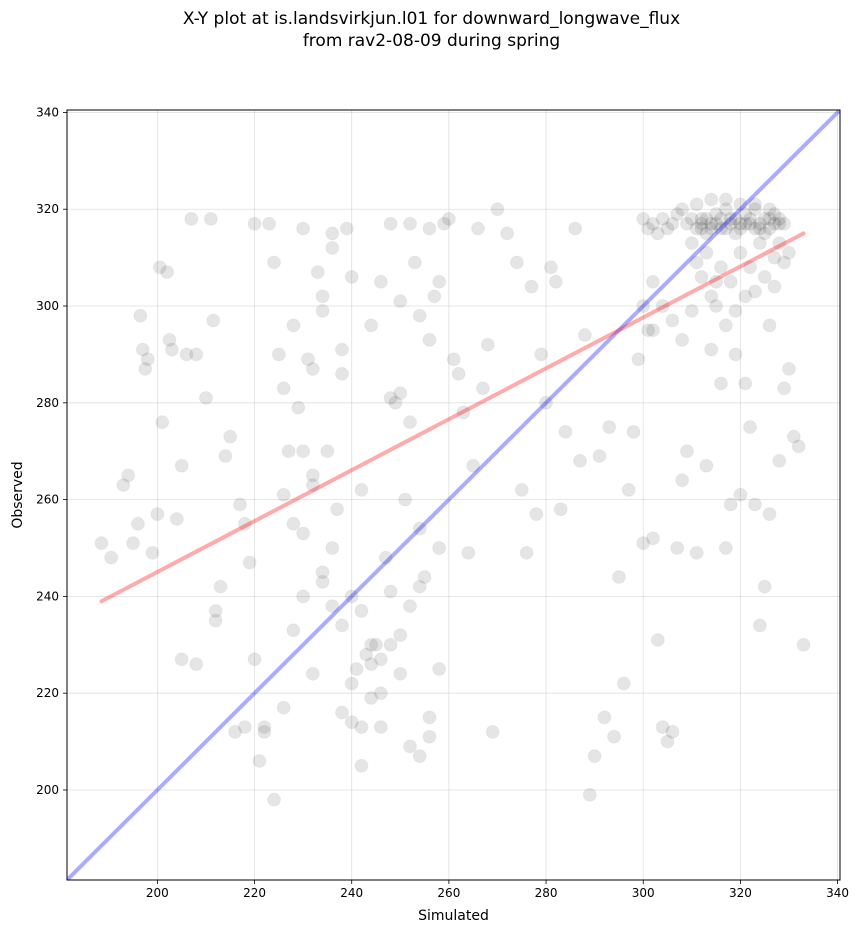 The height and width of the screenshot is (934, 863). I want to click on y-tick-label: 320, so click(47, 209).